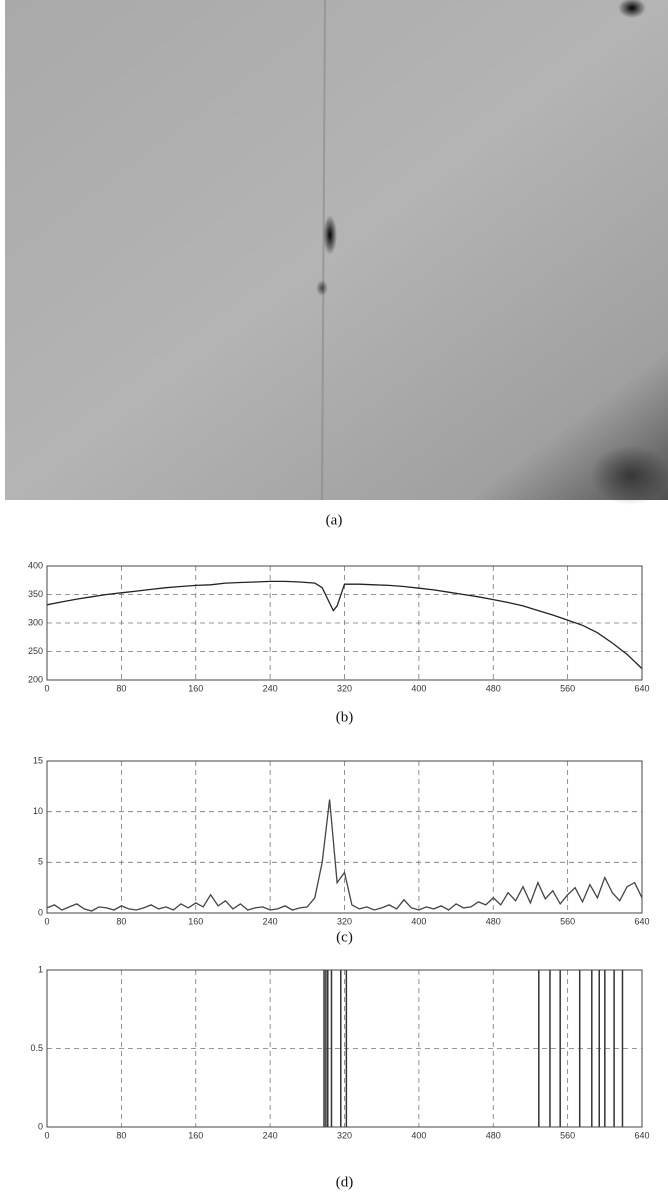 The width and height of the screenshot is (668, 1199). What do you see at coordinates (35, 622) in the screenshot?
I see `y-tick-label: 300` at bounding box center [35, 622].